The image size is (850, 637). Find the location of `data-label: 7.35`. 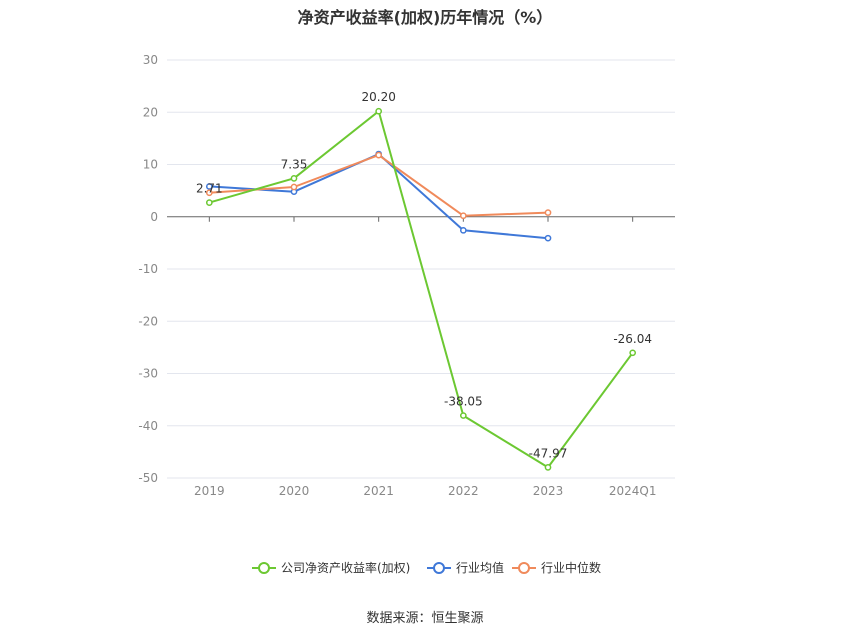

data-label: 7.35 is located at coordinates (294, 164).